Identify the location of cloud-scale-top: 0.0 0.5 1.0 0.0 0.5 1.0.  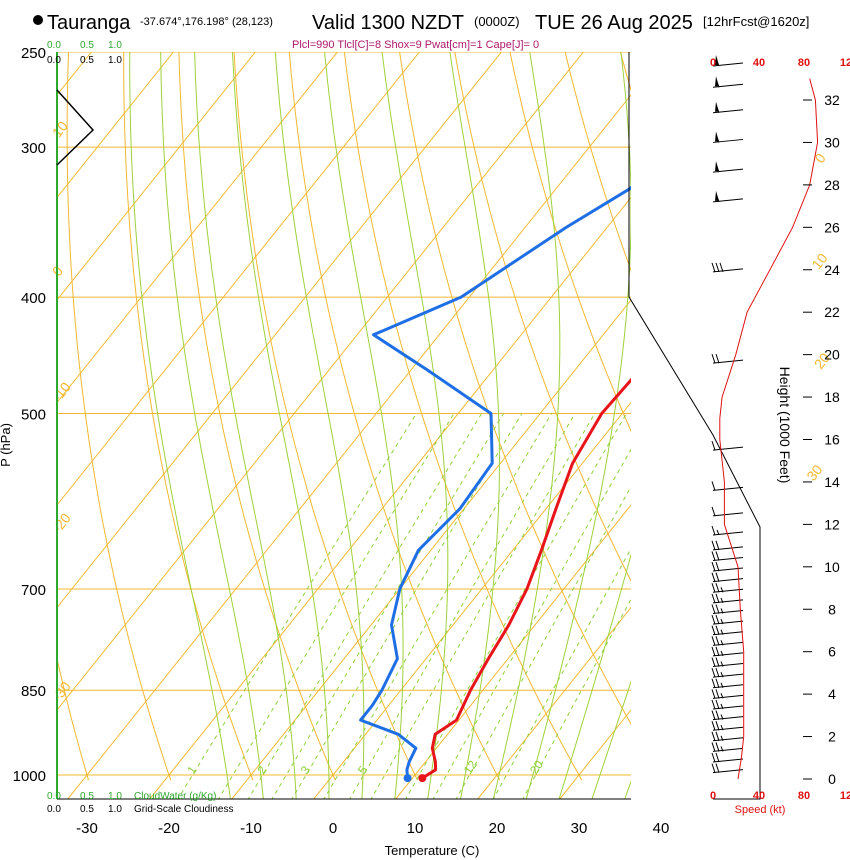
(84, 53).